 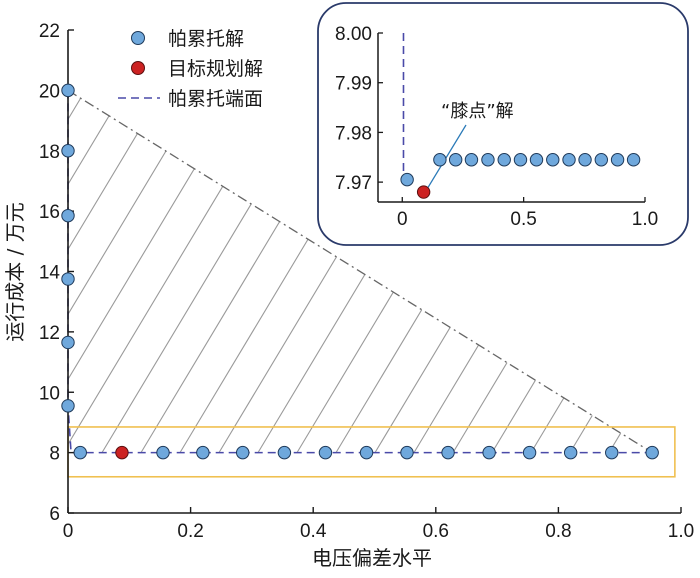 I want to click on inset-x-tick-label: 0.5, so click(x=523, y=219).